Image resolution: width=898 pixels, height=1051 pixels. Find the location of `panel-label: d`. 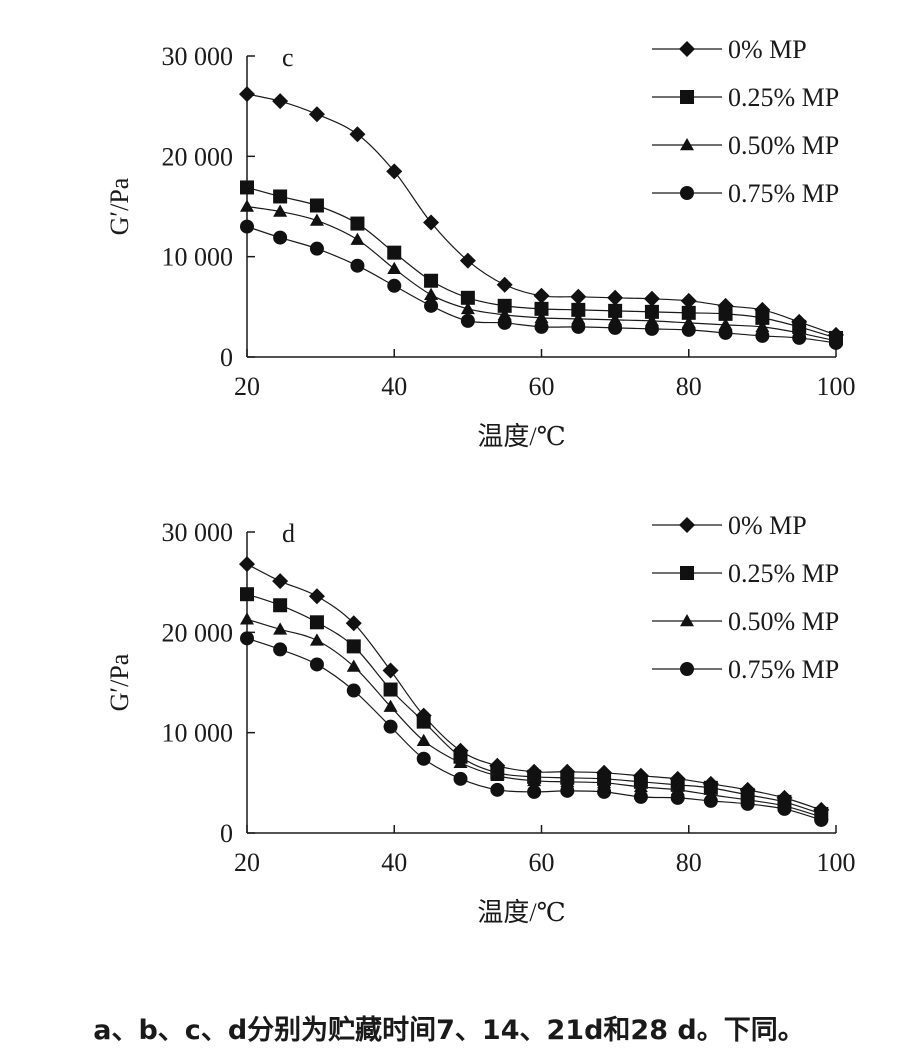

panel-label: d is located at coordinates (288, 533).